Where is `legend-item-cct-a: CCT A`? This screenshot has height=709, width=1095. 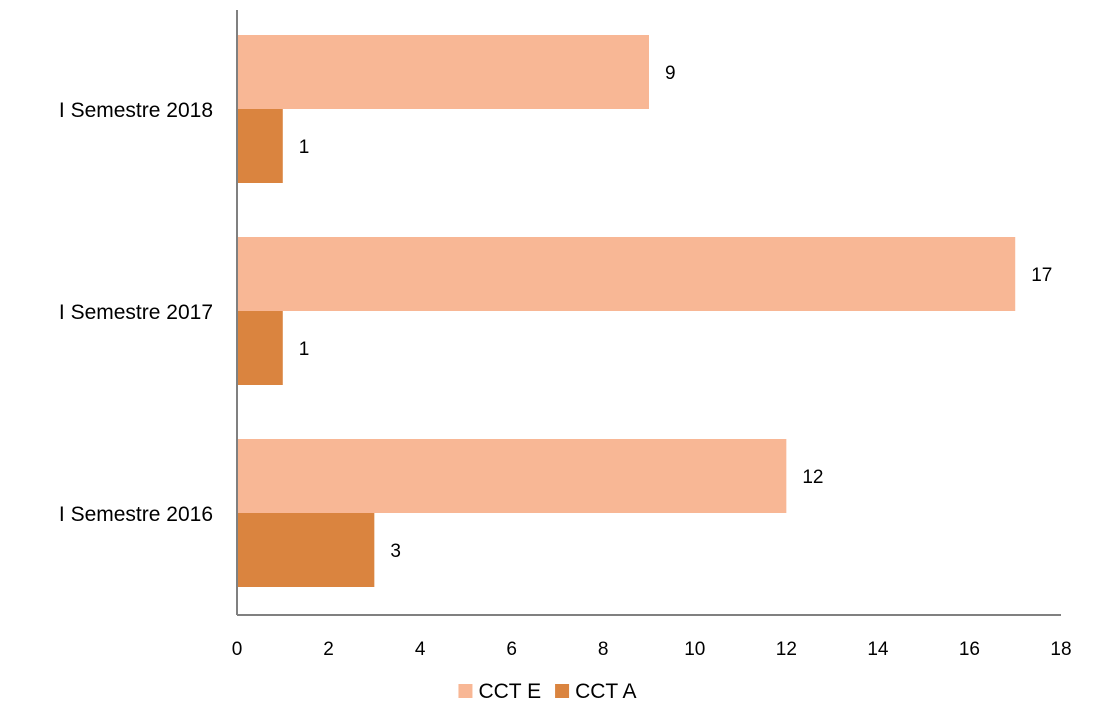 legend-item-cct-a: CCT A is located at coordinates (596, 691).